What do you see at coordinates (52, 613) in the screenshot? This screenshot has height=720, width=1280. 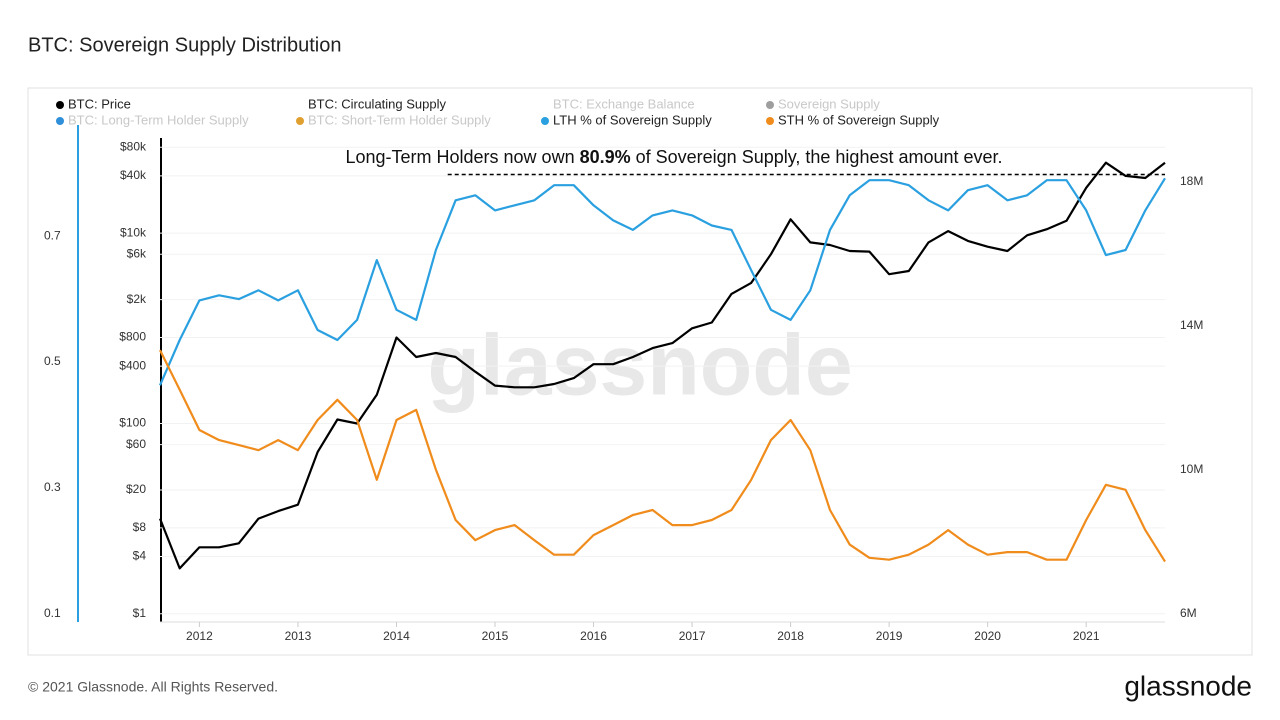 I see `y-tick-label: 0.1` at bounding box center [52, 613].